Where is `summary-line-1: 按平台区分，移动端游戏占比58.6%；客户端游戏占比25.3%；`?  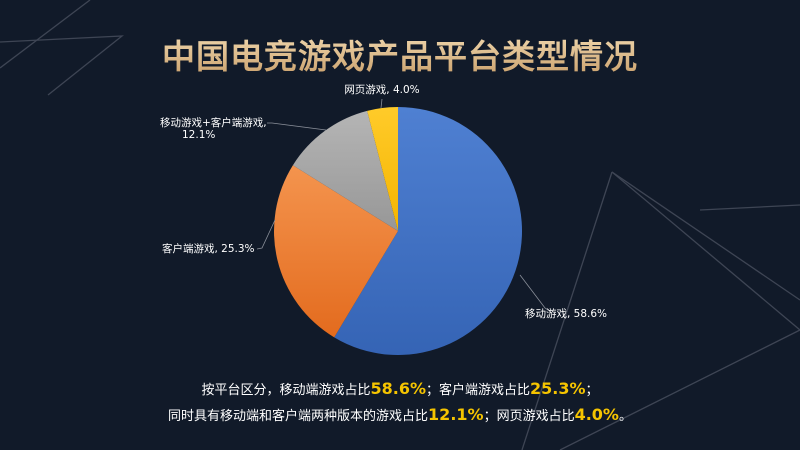 summary-line-1: 按平台区分，移动端游戏占比58.6%；客户端游戏占比25.3%； is located at coordinates (400, 388).